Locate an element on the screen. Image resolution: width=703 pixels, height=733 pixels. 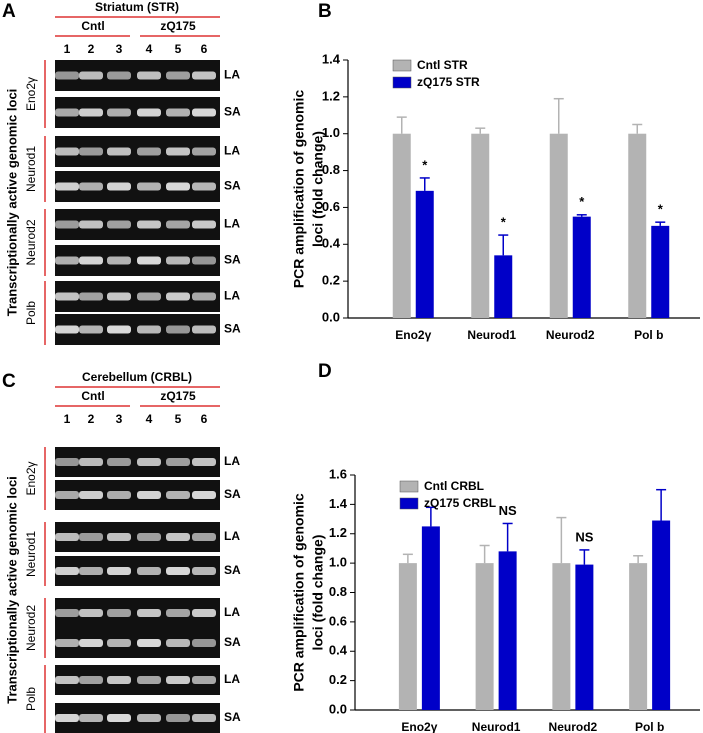
y-tick-label: 1.4 is located at coordinates (338, 503).